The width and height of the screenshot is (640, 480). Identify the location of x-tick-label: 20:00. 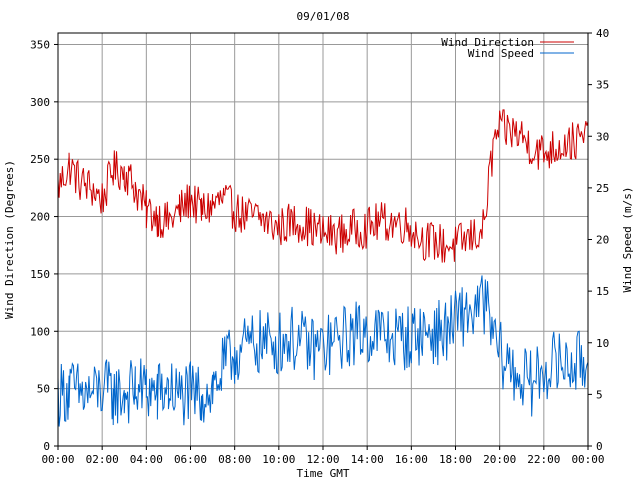
(499, 459).